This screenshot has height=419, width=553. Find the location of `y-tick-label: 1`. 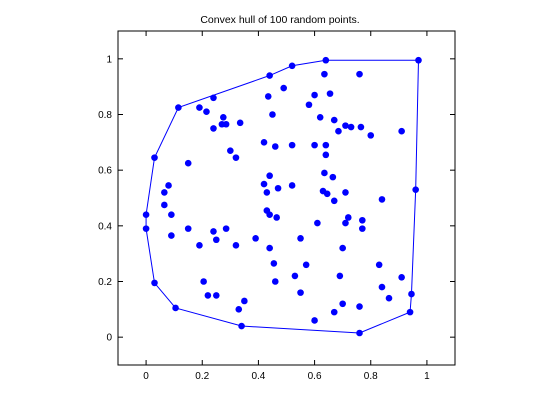

y-tick-label: 1 is located at coordinates (109, 59).